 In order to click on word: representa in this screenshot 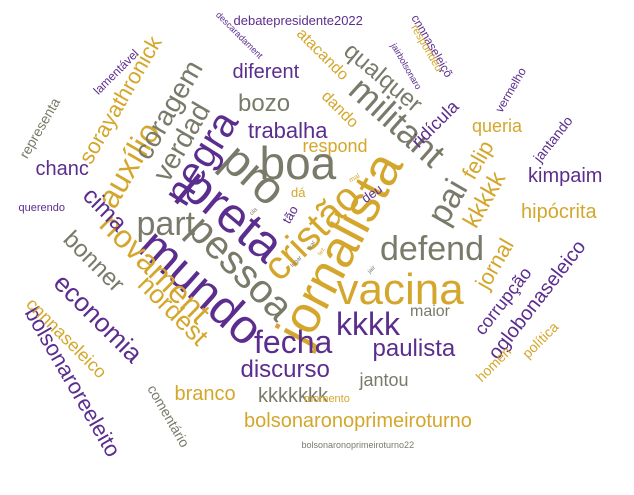, I will do `click(39, 128)`.